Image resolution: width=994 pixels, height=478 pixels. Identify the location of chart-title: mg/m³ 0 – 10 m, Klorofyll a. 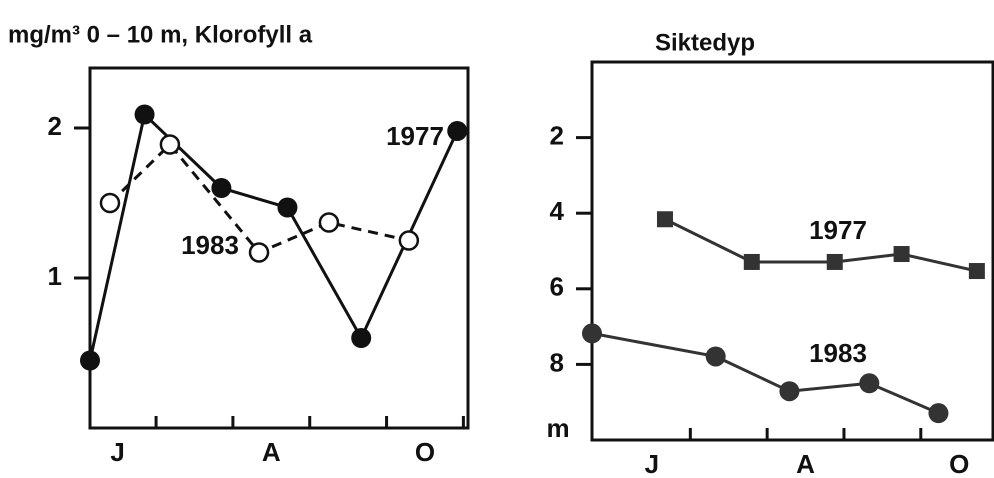
(160, 34).